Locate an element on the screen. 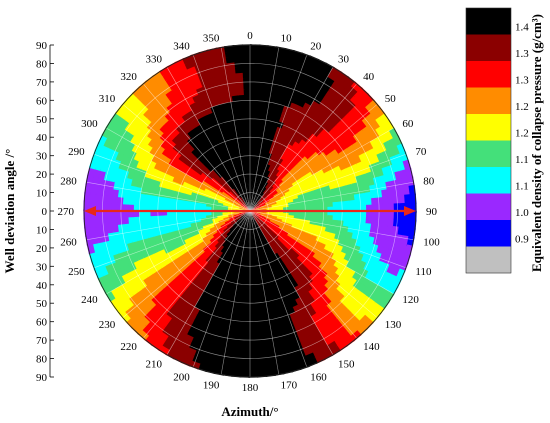  azimuth-tick-label: 160 is located at coordinates (318, 377).